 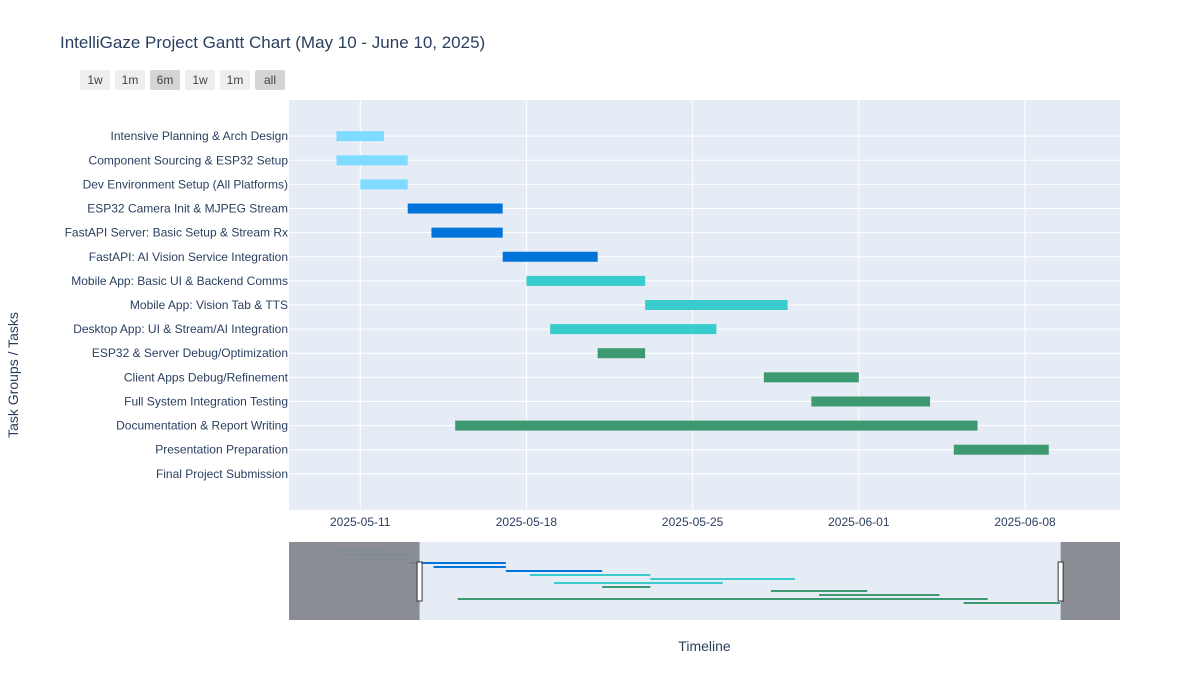 What do you see at coordinates (222, 474) in the screenshot?
I see `task-label: Final Project Submission` at bounding box center [222, 474].